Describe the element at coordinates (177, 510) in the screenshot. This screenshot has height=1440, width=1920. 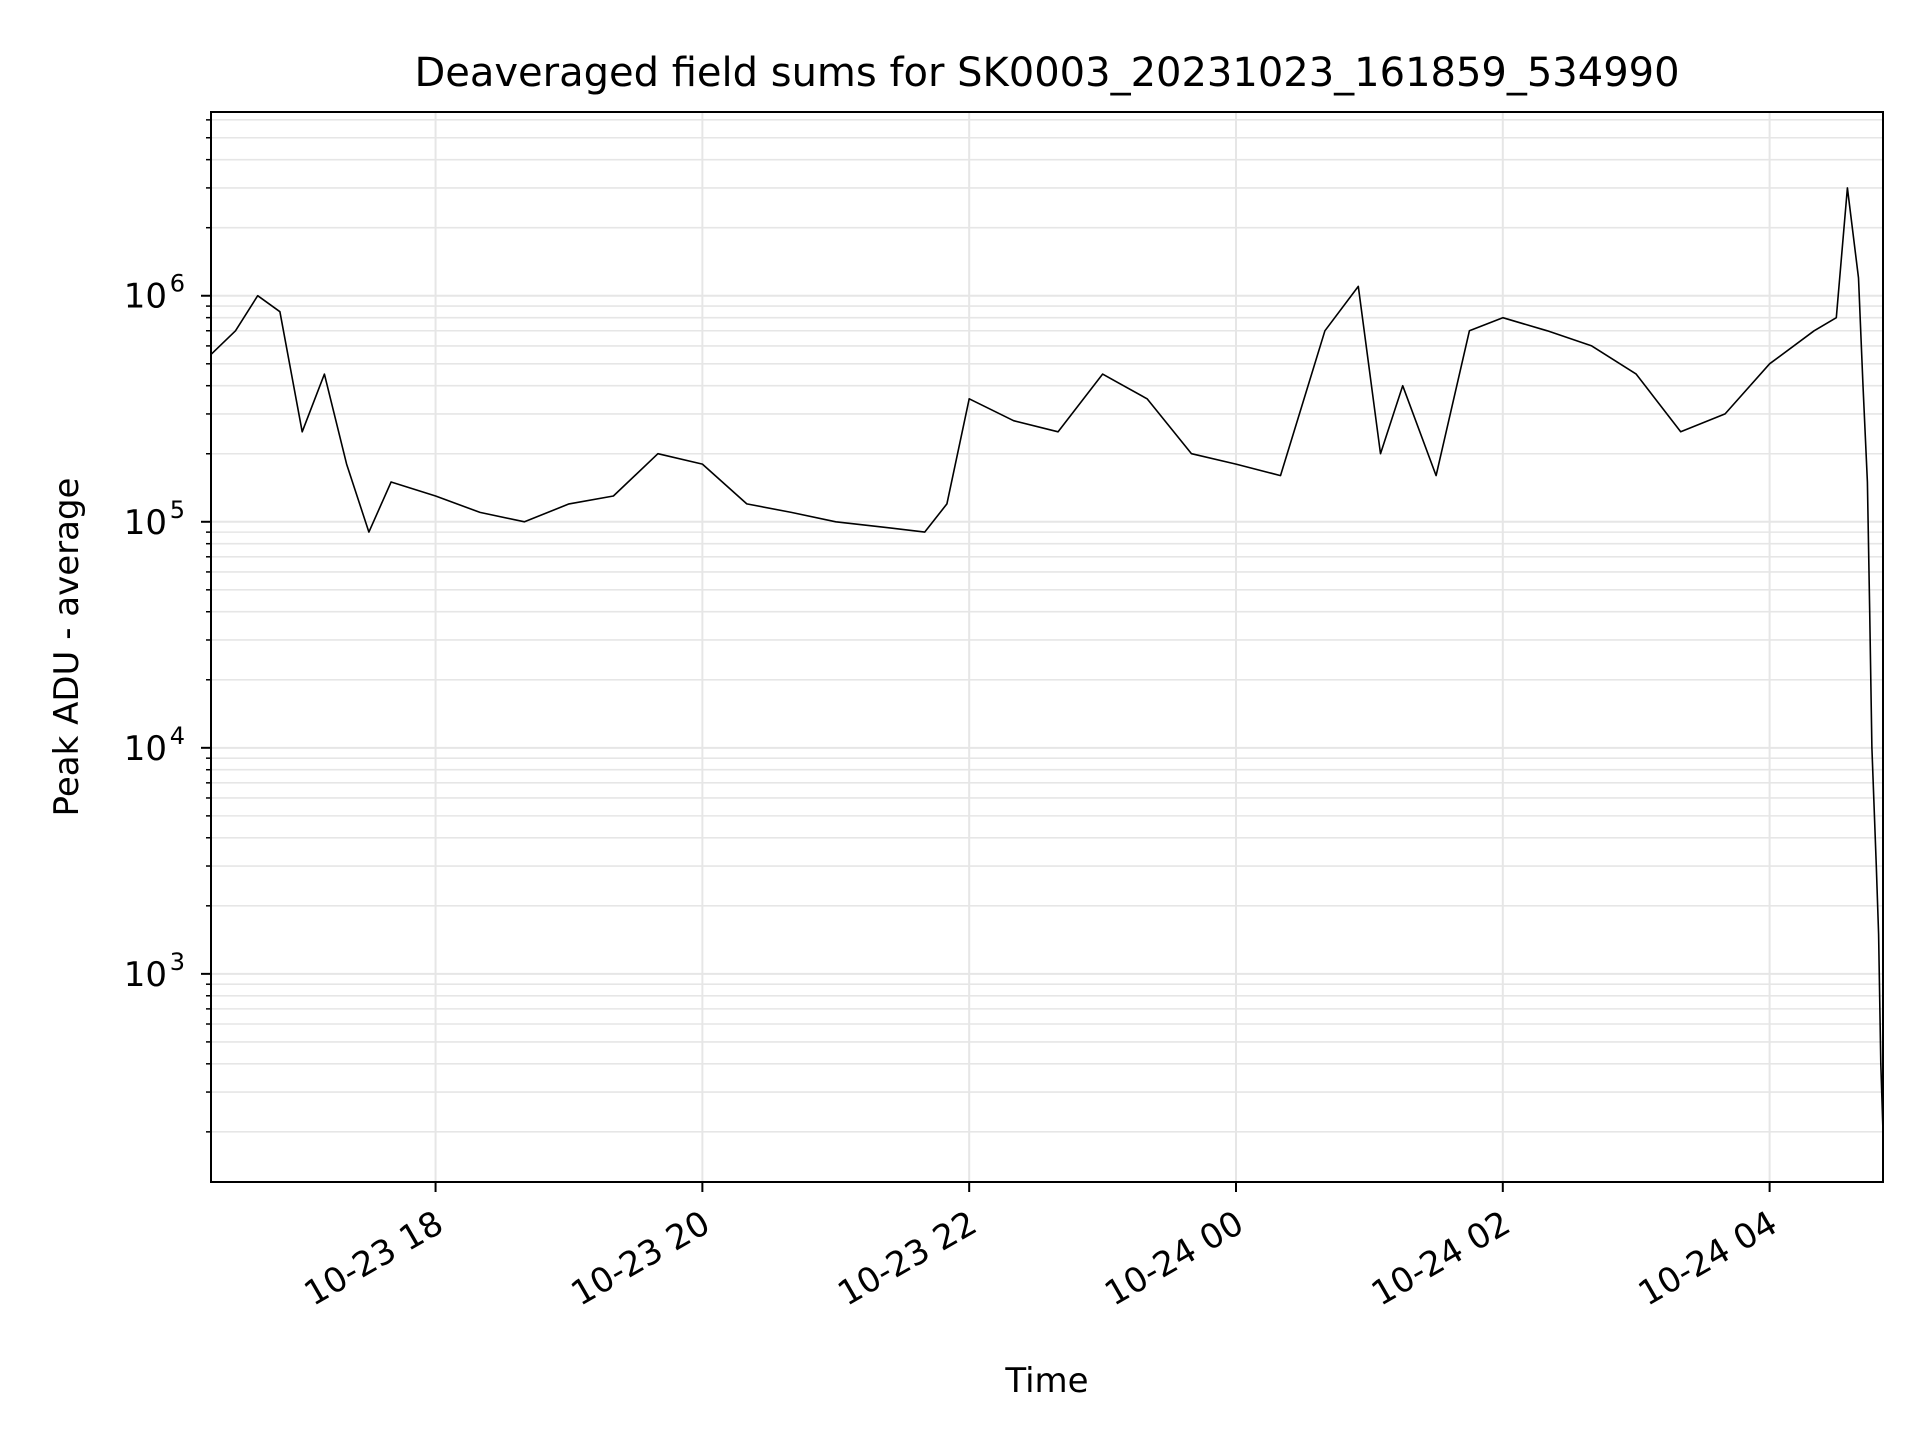
I see `y-tick-exponent: 5` at that location.